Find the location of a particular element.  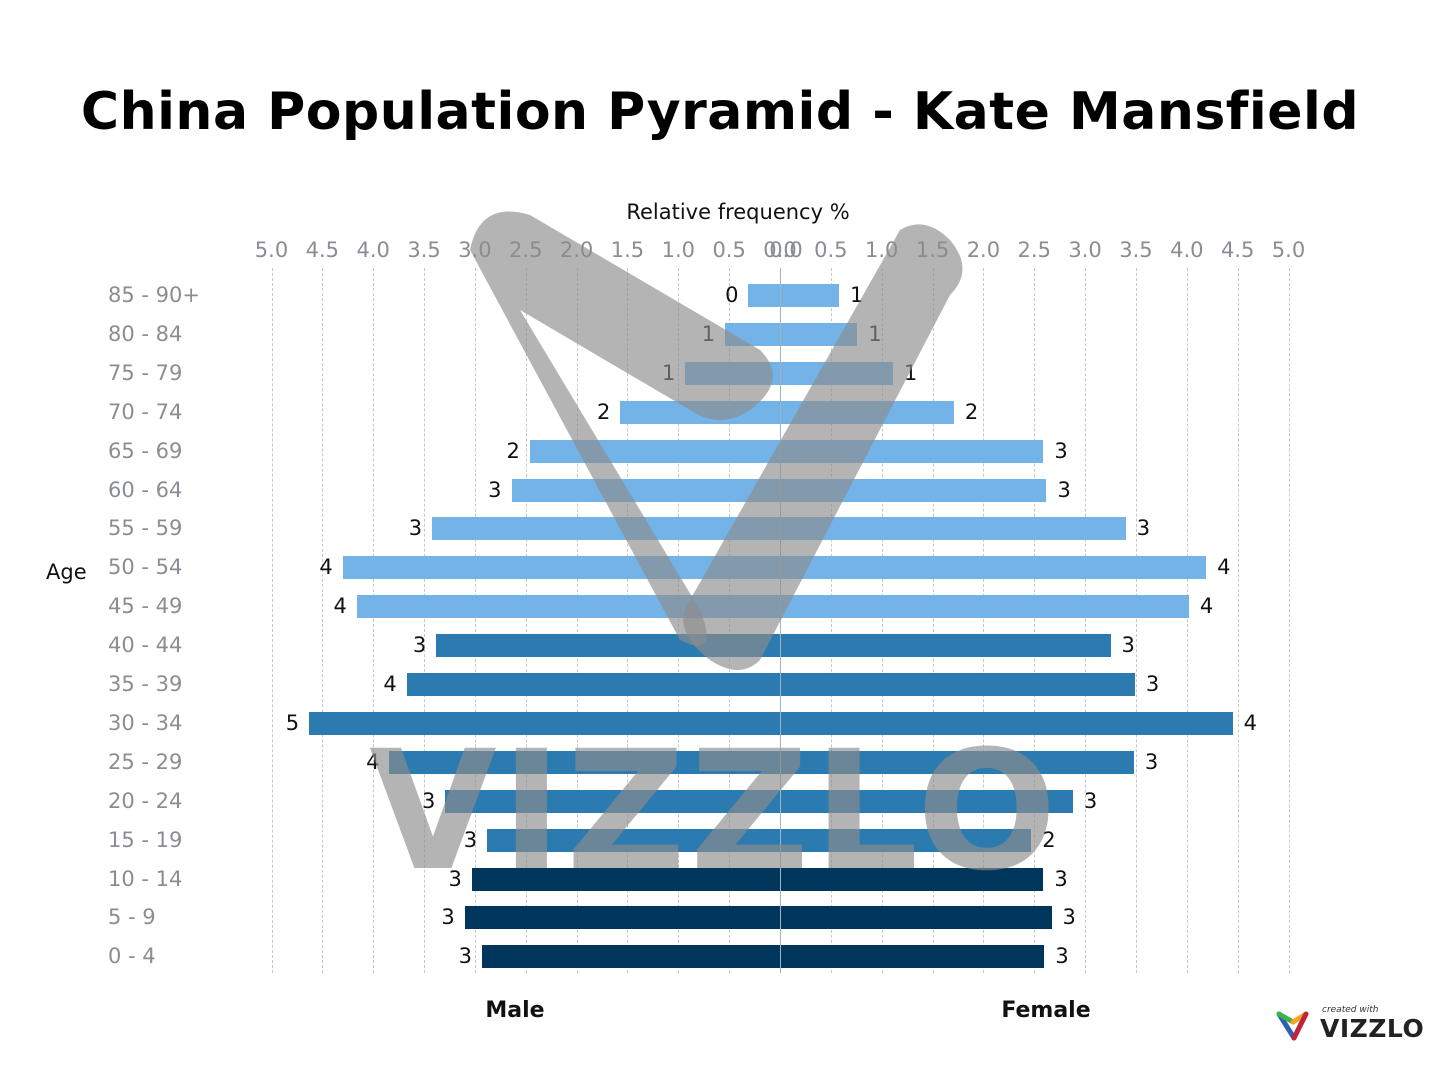

age-label: 80 - 84 is located at coordinates (145, 333).